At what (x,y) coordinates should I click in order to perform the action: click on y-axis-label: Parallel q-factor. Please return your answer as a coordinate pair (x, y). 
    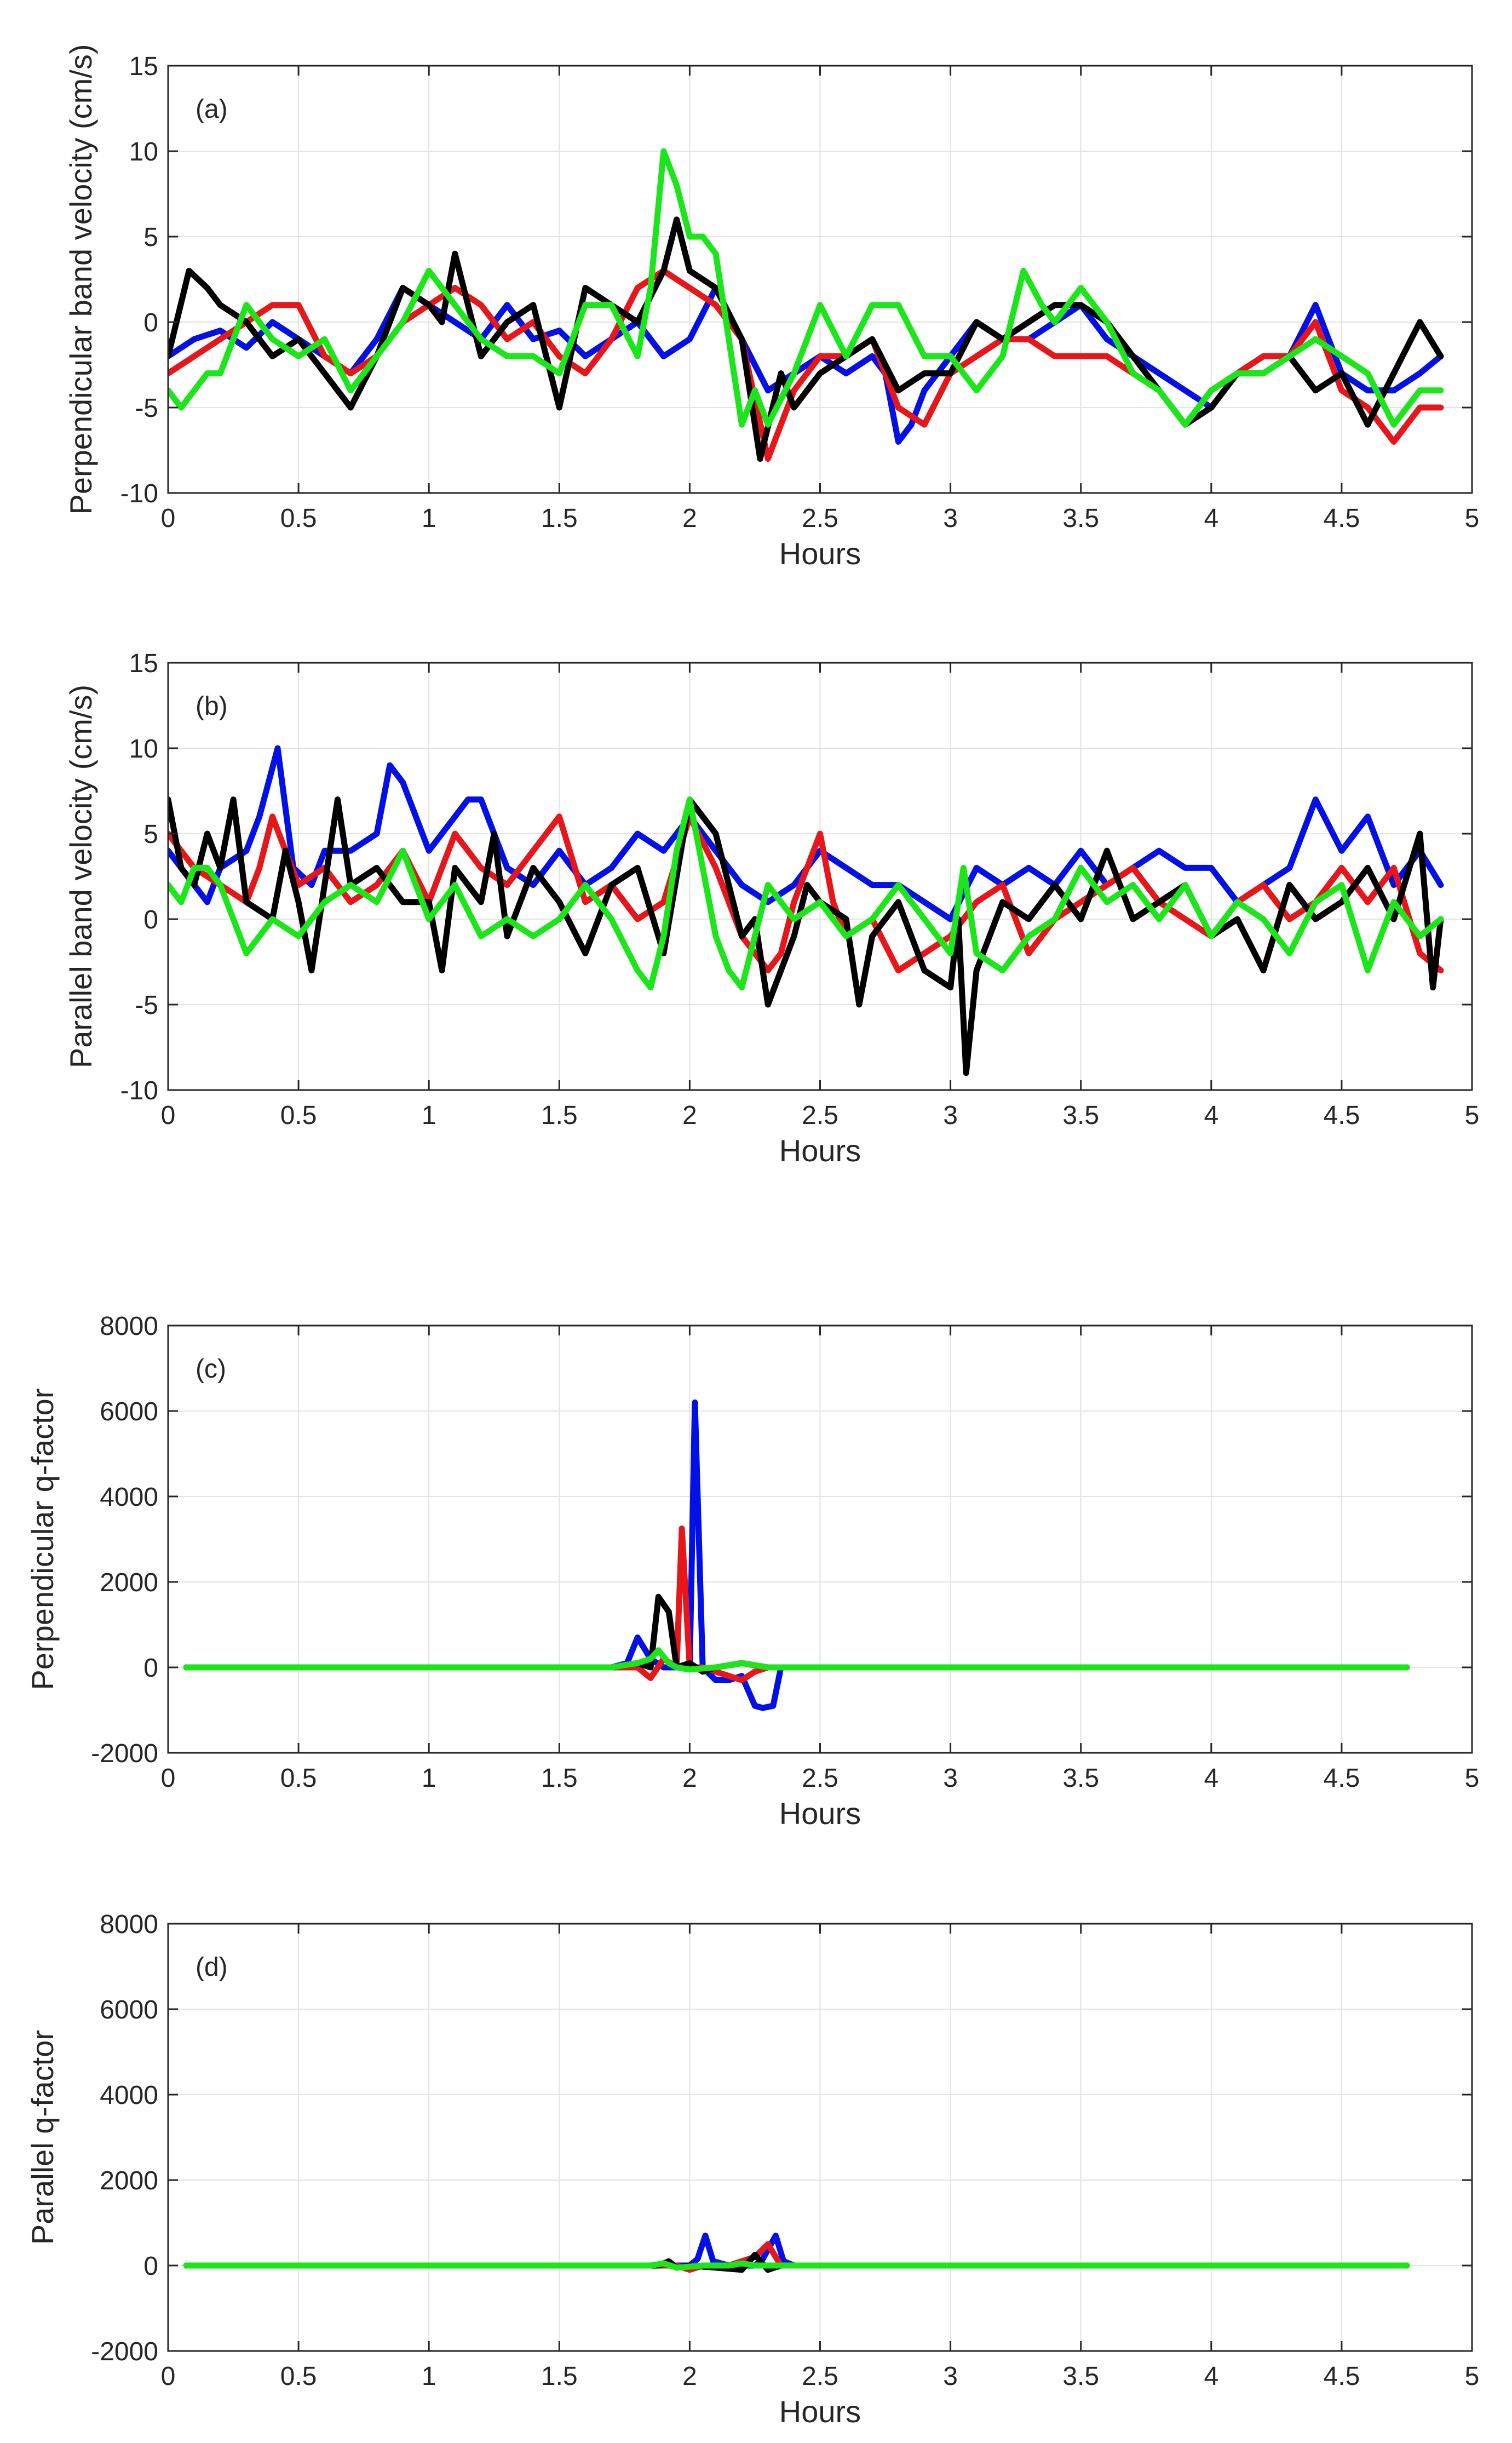
    Looking at the image, I should click on (42, 2137).